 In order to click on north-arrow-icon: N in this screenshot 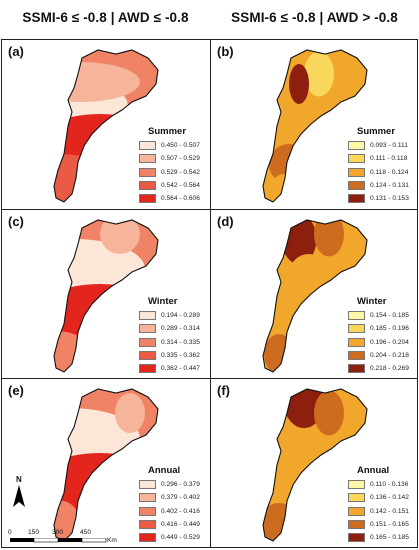, I will do `click(19, 495)`.